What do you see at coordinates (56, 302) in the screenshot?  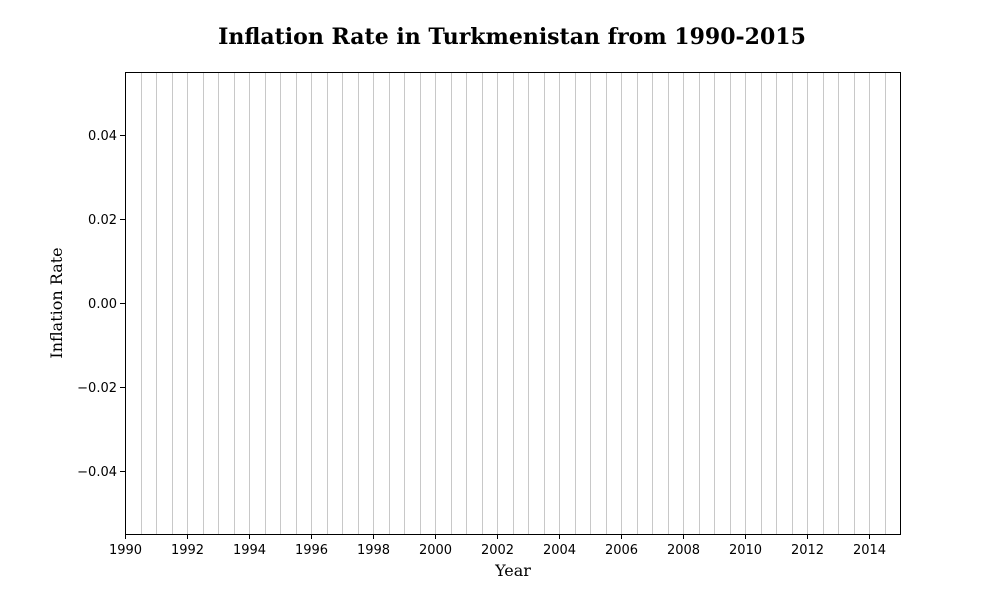 I see `y-axis-label: Inflation Rate` at bounding box center [56, 302].